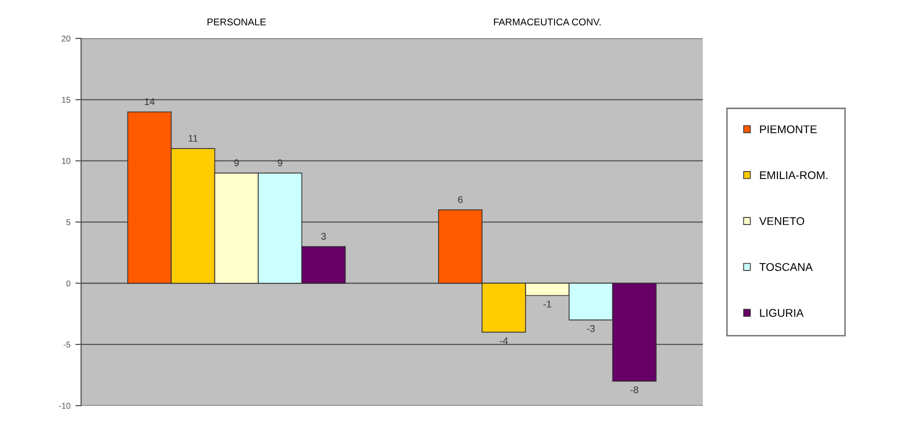  What do you see at coordinates (64, 405) in the screenshot?
I see `y-tick-label: -10` at bounding box center [64, 405].